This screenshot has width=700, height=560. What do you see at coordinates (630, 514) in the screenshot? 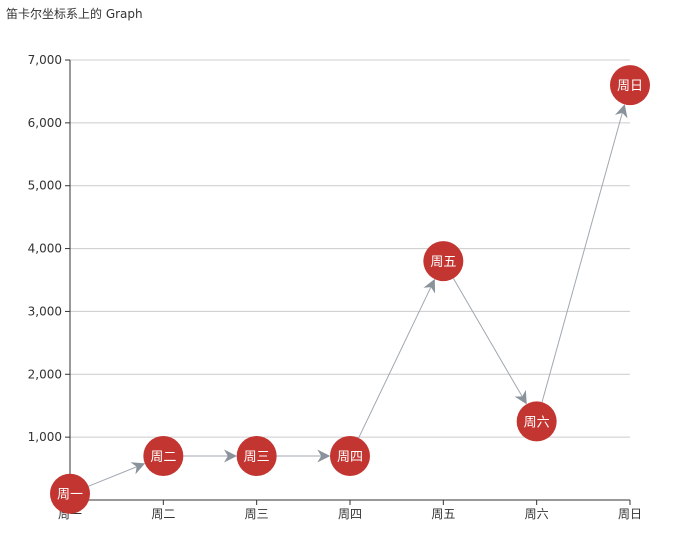
I see `x-tick-label: 周日` at bounding box center [630, 514].